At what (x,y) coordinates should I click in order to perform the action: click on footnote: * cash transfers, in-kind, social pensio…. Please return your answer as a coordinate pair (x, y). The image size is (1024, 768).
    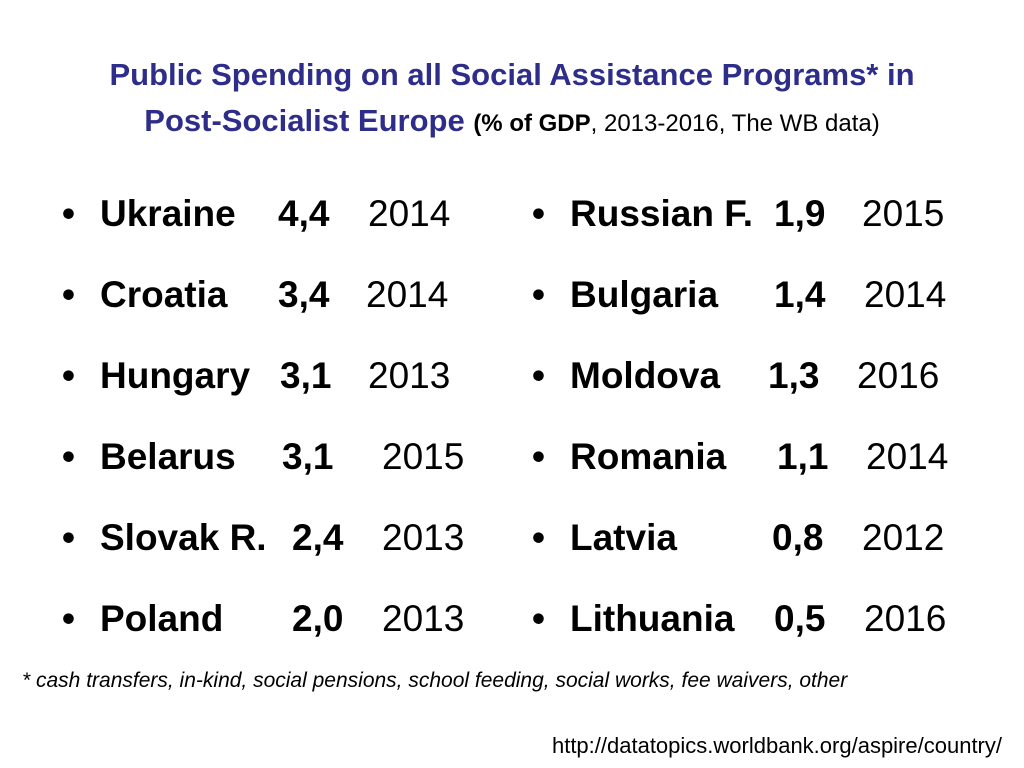
    Looking at the image, I should click on (435, 680).